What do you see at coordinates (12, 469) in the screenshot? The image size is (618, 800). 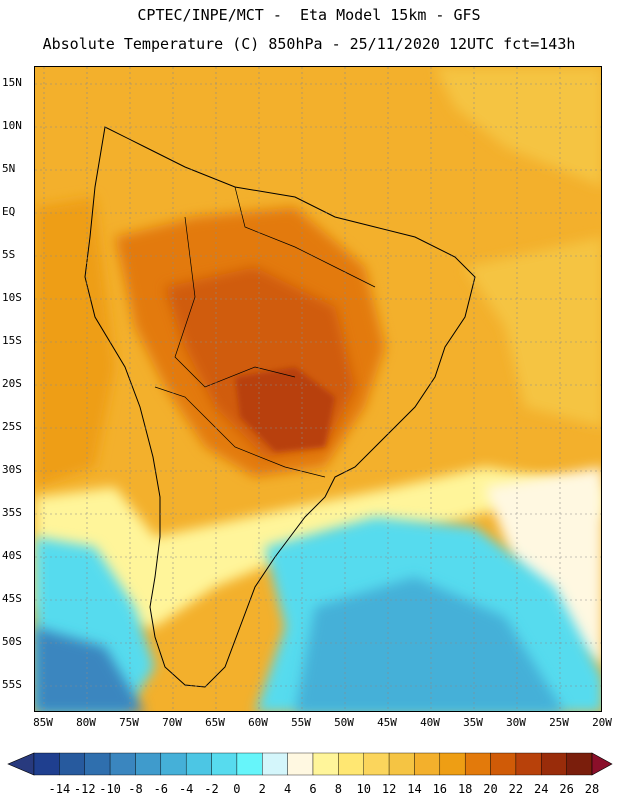 I see `lat-tick-label: 30S` at bounding box center [12, 469].